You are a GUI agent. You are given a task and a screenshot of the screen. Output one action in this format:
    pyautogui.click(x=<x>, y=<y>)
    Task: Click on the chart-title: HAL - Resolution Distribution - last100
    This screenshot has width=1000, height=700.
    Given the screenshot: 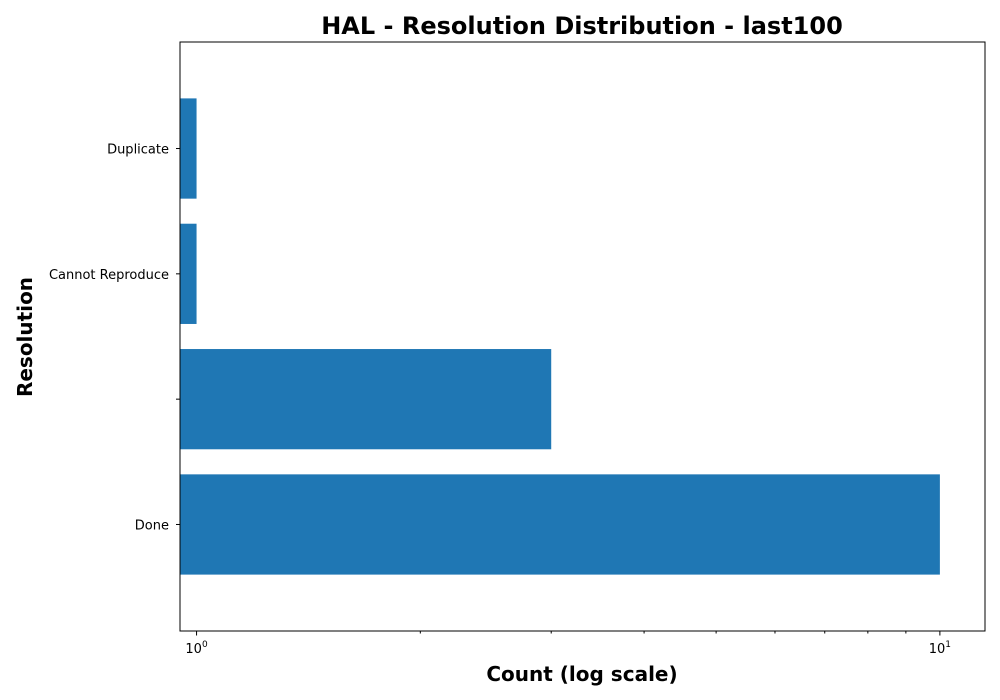 What is the action you would take?
    pyautogui.click(x=582, y=26)
    